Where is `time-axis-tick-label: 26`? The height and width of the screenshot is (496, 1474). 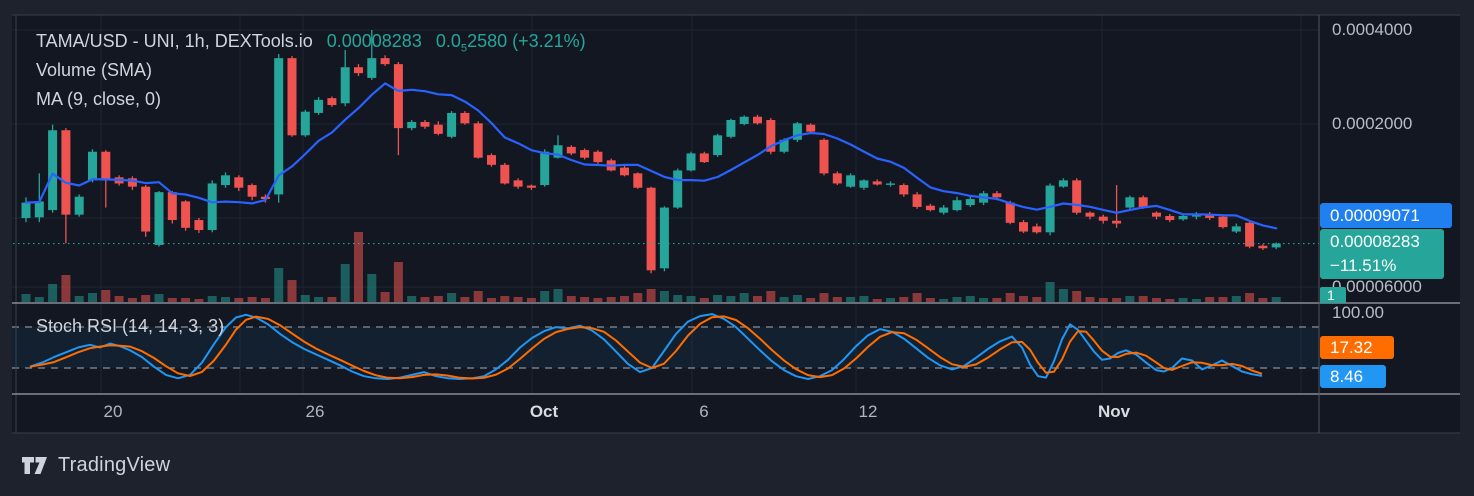
time-axis-tick-label: 26 is located at coordinates (315, 411).